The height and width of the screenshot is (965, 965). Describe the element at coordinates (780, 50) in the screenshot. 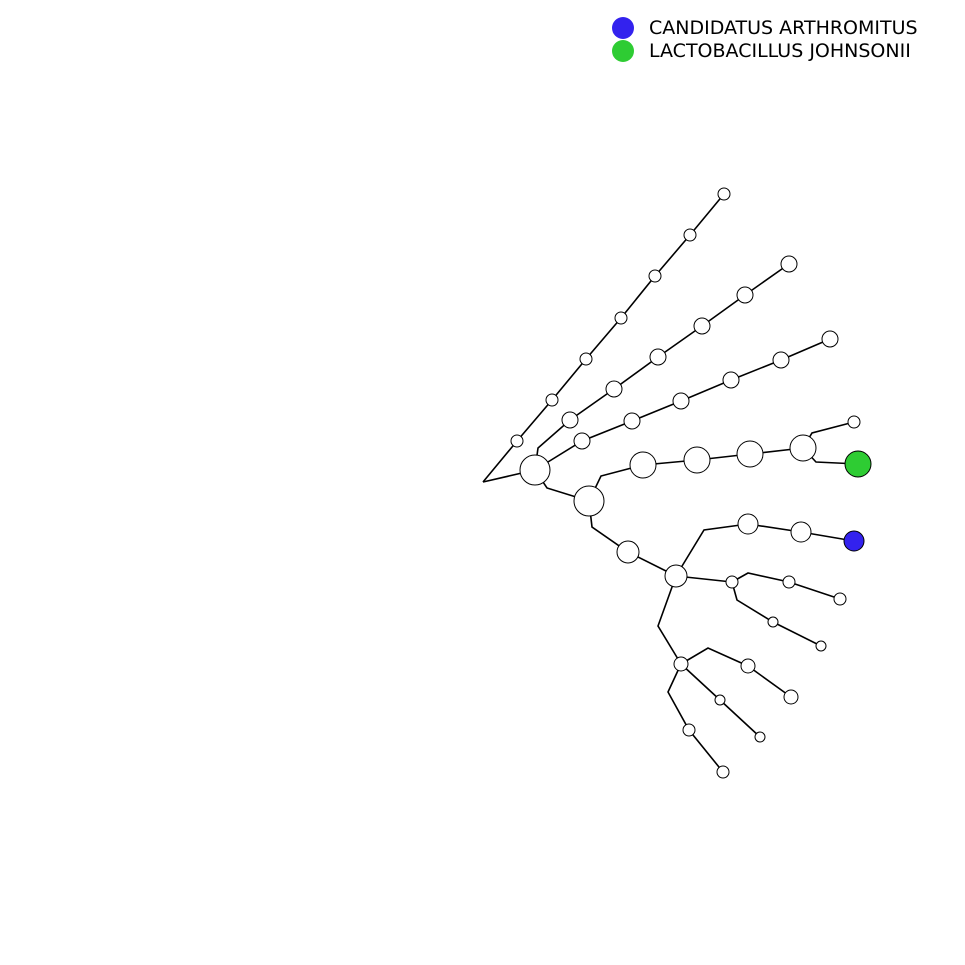

I see `legend-label: LACTOBACILLUS JOHNSONII` at that location.